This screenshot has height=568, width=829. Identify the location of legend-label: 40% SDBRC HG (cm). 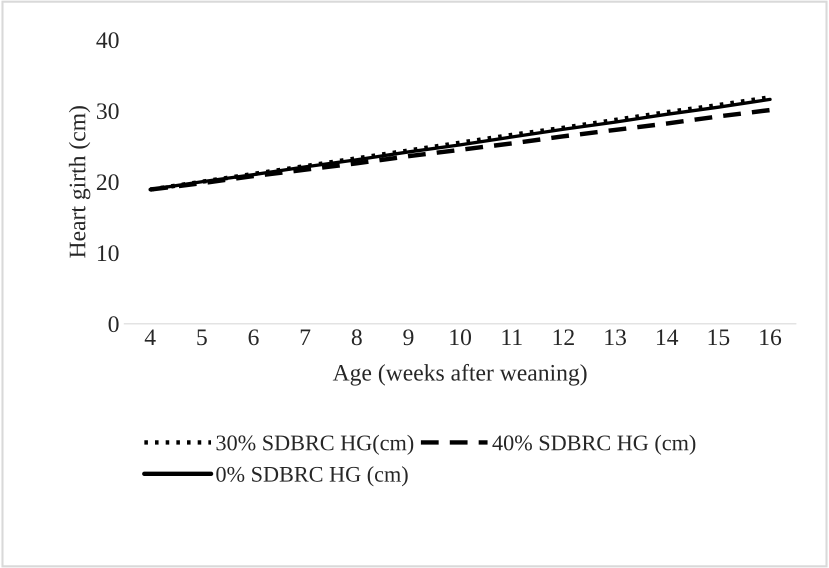
(594, 444).